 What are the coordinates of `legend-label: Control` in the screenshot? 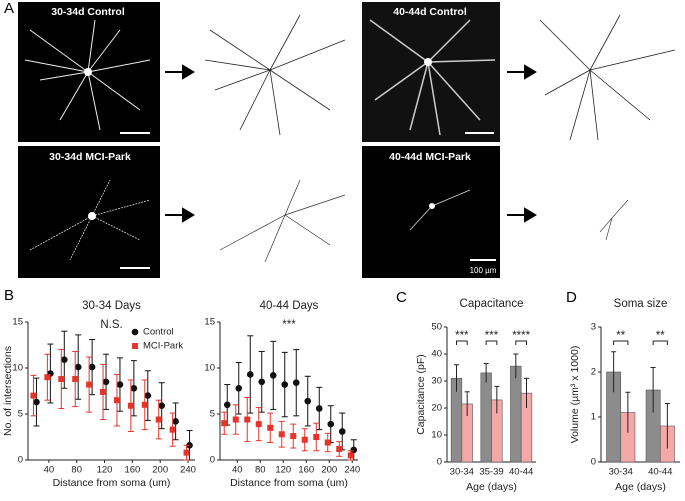 It's located at (158, 332).